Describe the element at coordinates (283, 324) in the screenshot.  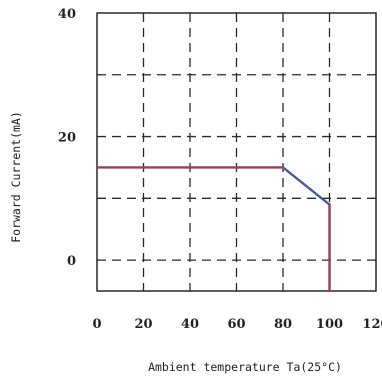
I see `x-tick-label: 80` at that location.